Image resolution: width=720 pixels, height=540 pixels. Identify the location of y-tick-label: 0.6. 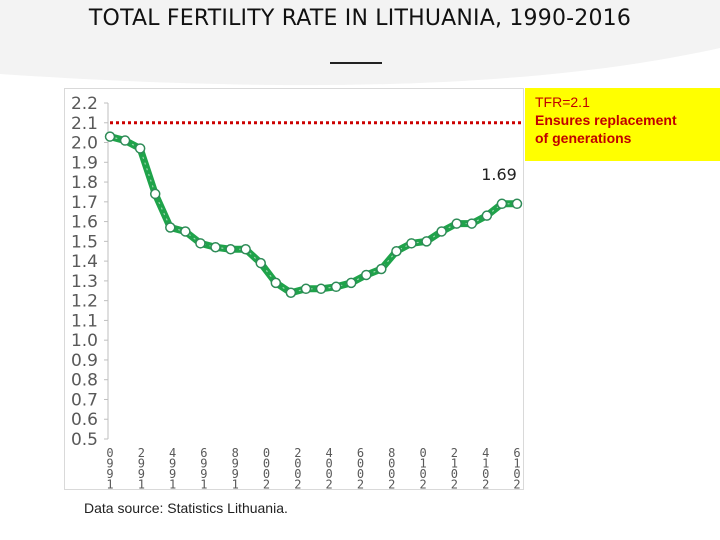
(84, 420).